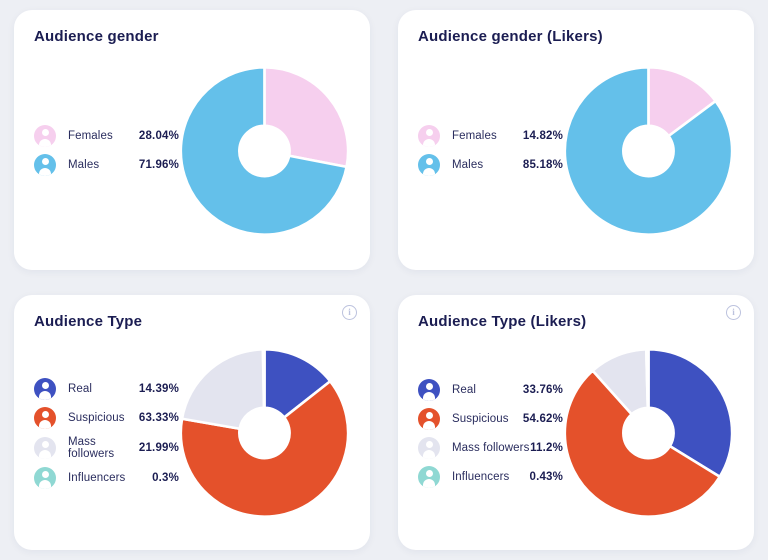 The height and width of the screenshot is (560, 768). What do you see at coordinates (546, 476) in the screenshot?
I see `legend-value: 0.43%` at bounding box center [546, 476].